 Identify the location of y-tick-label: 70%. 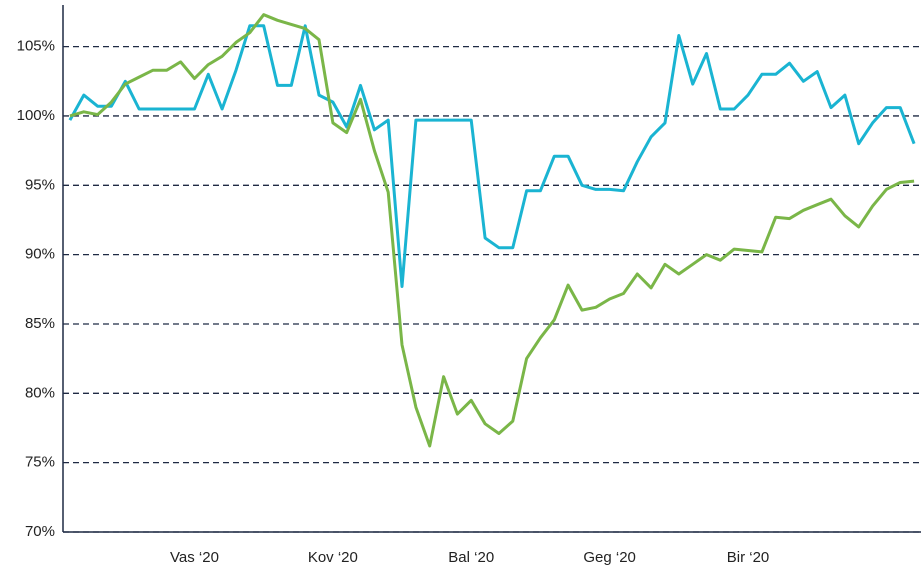
(40, 531).